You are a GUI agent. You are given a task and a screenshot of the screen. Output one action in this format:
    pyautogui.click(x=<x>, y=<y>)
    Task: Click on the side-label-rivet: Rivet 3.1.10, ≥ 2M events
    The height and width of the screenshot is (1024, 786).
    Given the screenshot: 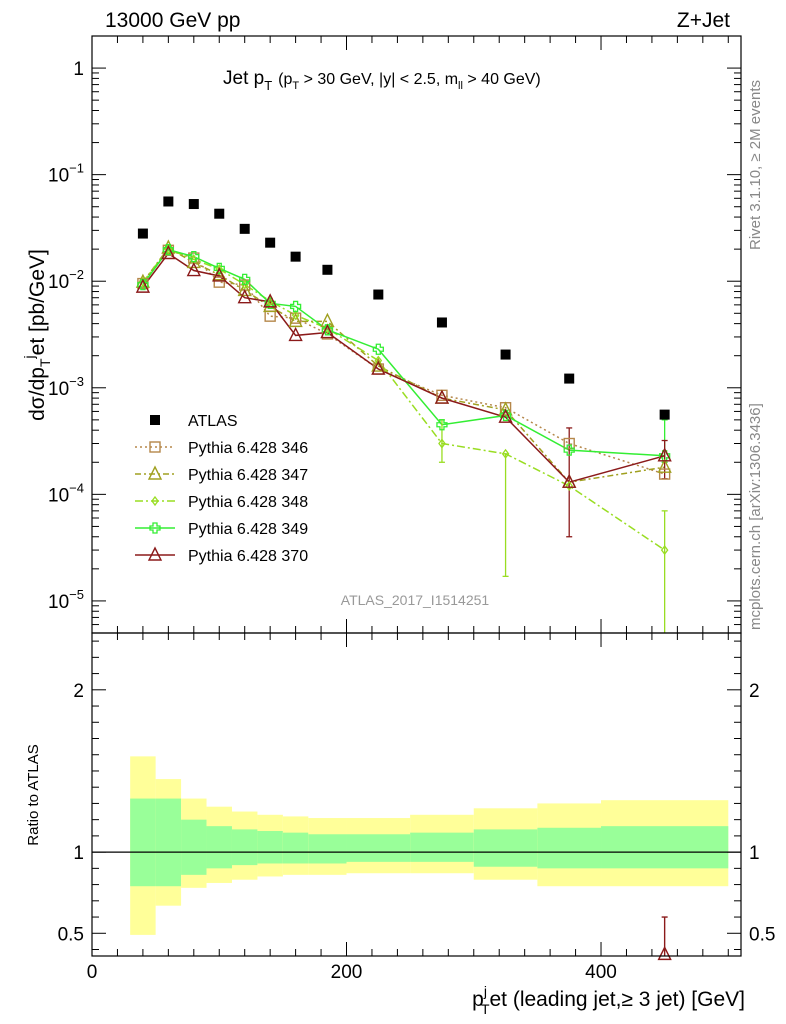 What is the action you would take?
    pyautogui.click(x=755, y=165)
    